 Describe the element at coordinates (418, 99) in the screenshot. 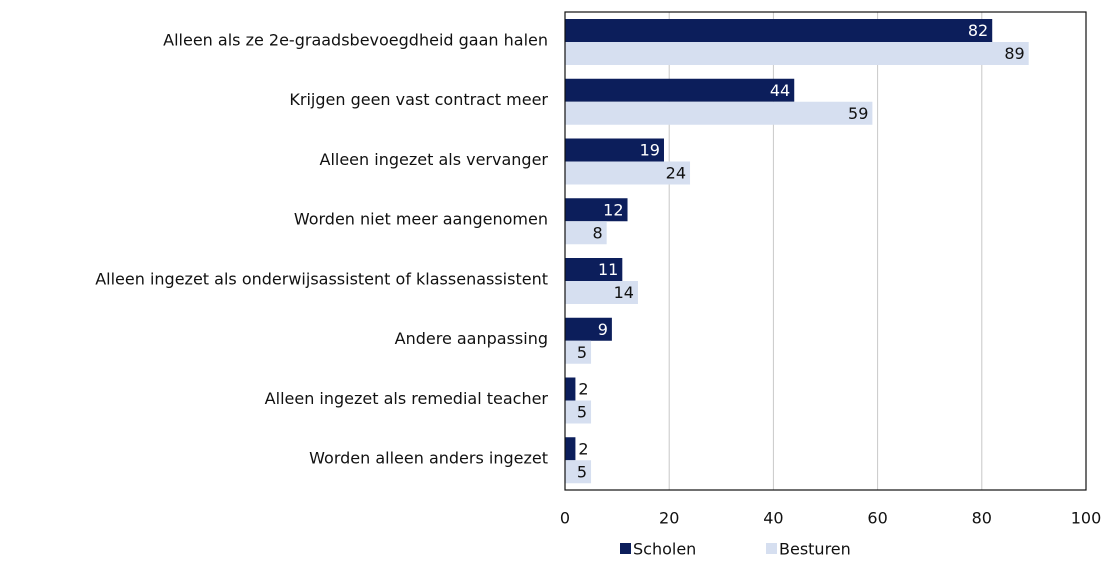

I see `y-tick-label: Krijgen geen vast contract meer` at that location.